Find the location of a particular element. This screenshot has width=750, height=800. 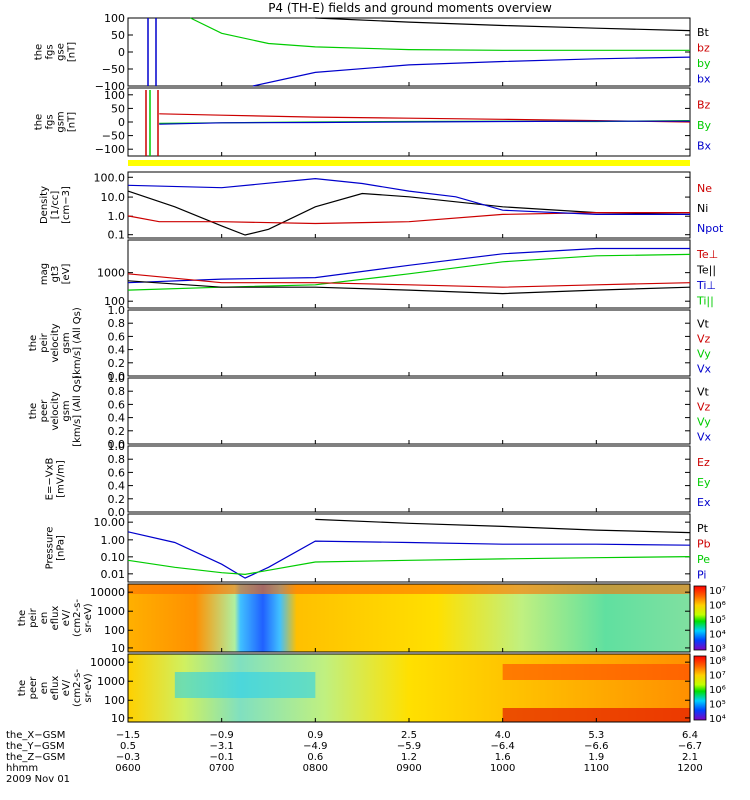

panel-peer-eflux-colorbar is located at coordinates (700, 688).